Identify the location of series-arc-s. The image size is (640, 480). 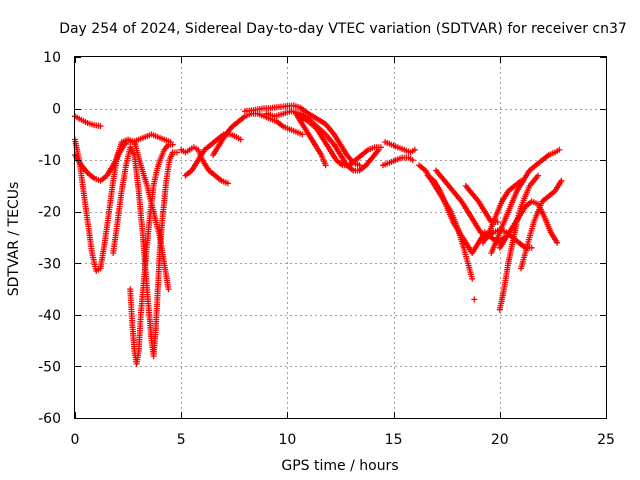
(474, 299).